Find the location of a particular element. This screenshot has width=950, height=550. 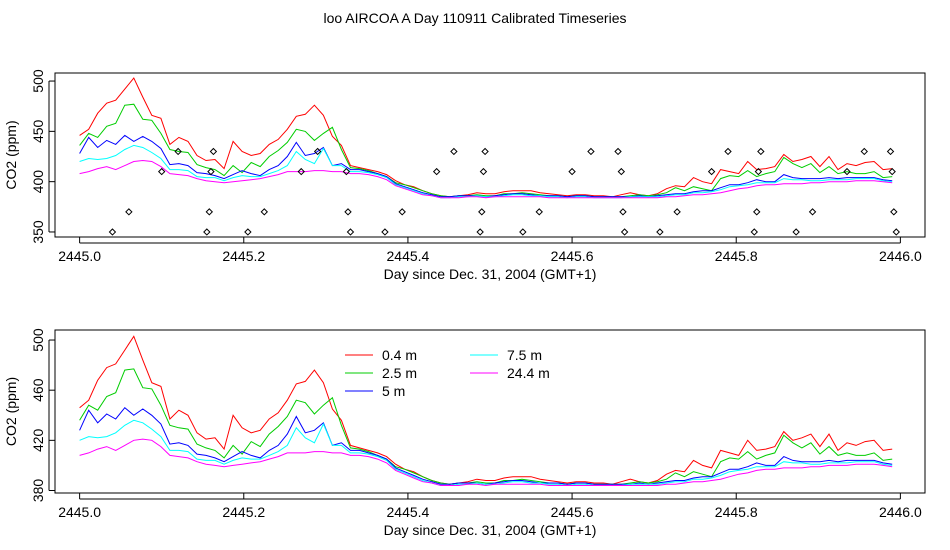

legend-label: 7.5 m is located at coordinates (524, 355).